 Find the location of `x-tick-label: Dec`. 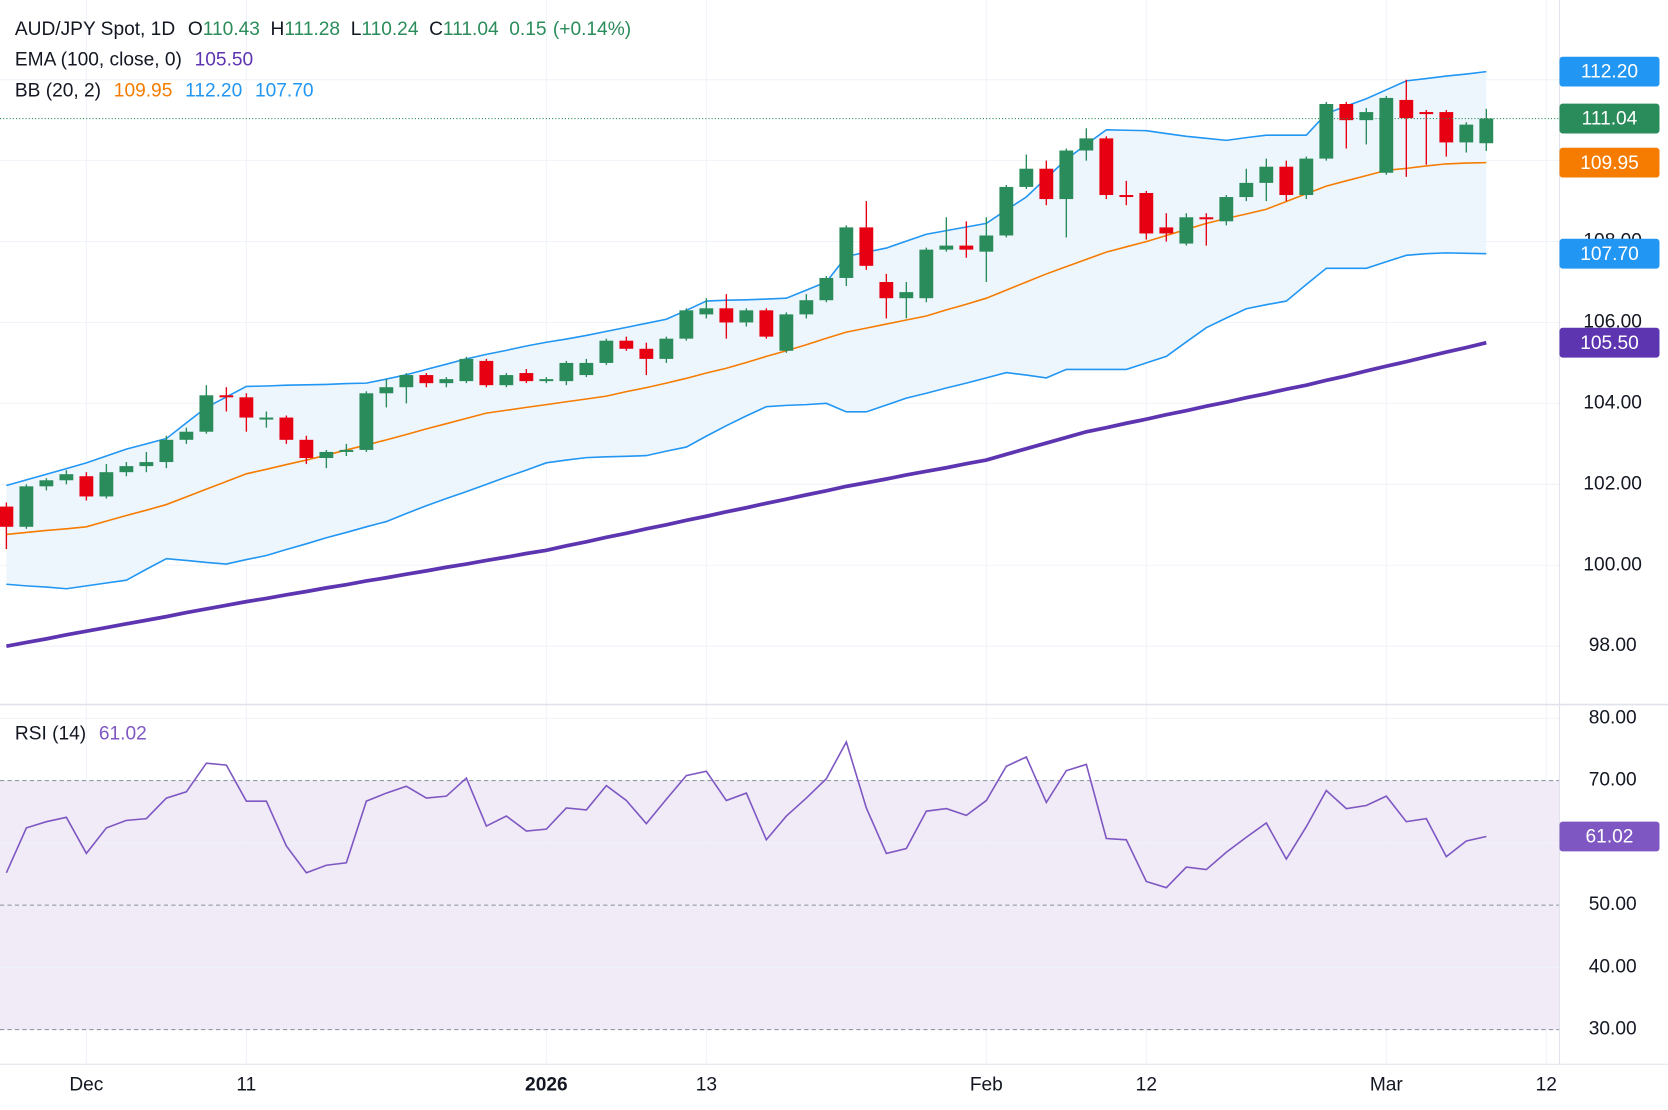

x-tick-label: Dec is located at coordinates (86, 1085).